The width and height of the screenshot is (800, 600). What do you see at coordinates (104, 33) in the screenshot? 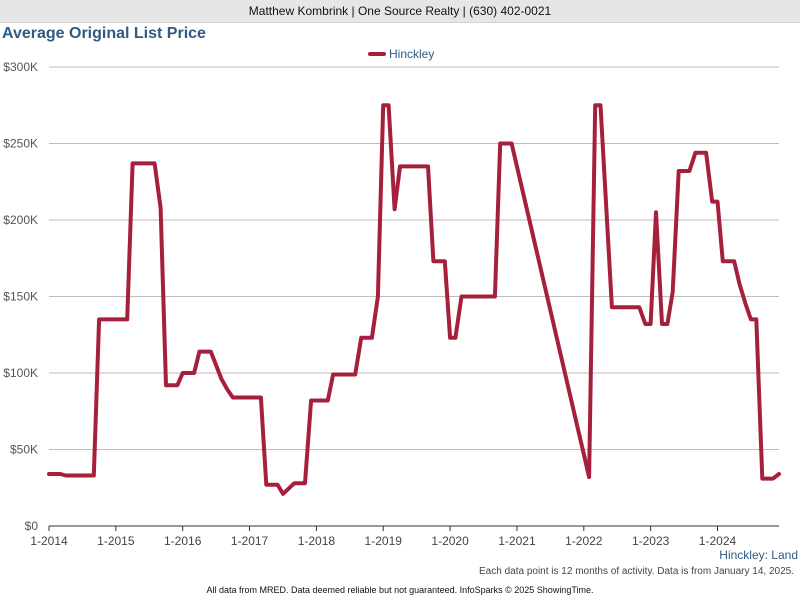
I see `chart-title: Average Original List Price` at bounding box center [104, 33].